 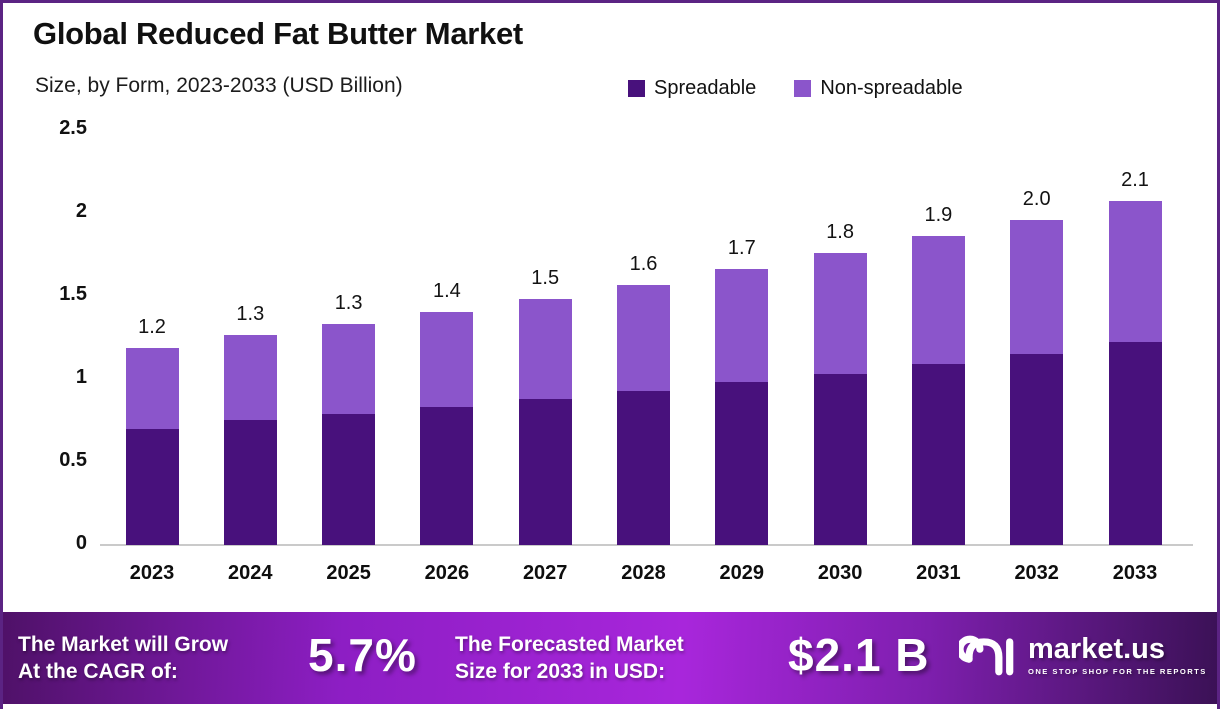 I want to click on x-axis-line, so click(x=646, y=545).